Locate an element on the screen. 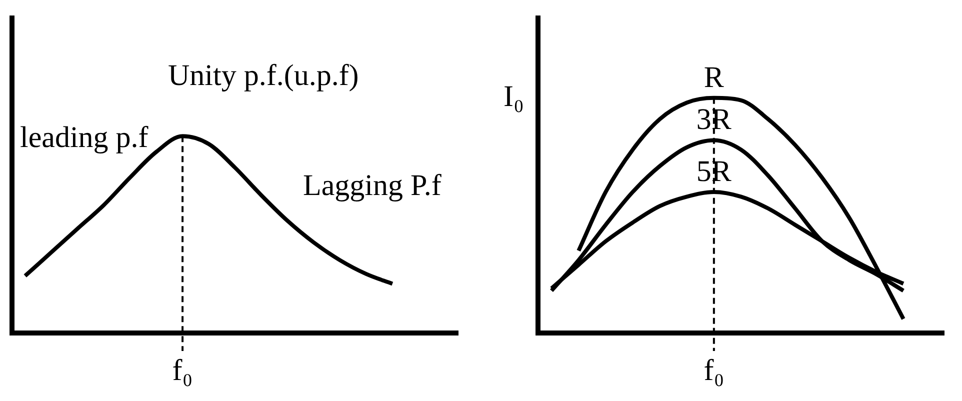 This screenshot has height=401, width=962. text: Unity p.f.(u.p.f) is located at coordinates (264, 76).